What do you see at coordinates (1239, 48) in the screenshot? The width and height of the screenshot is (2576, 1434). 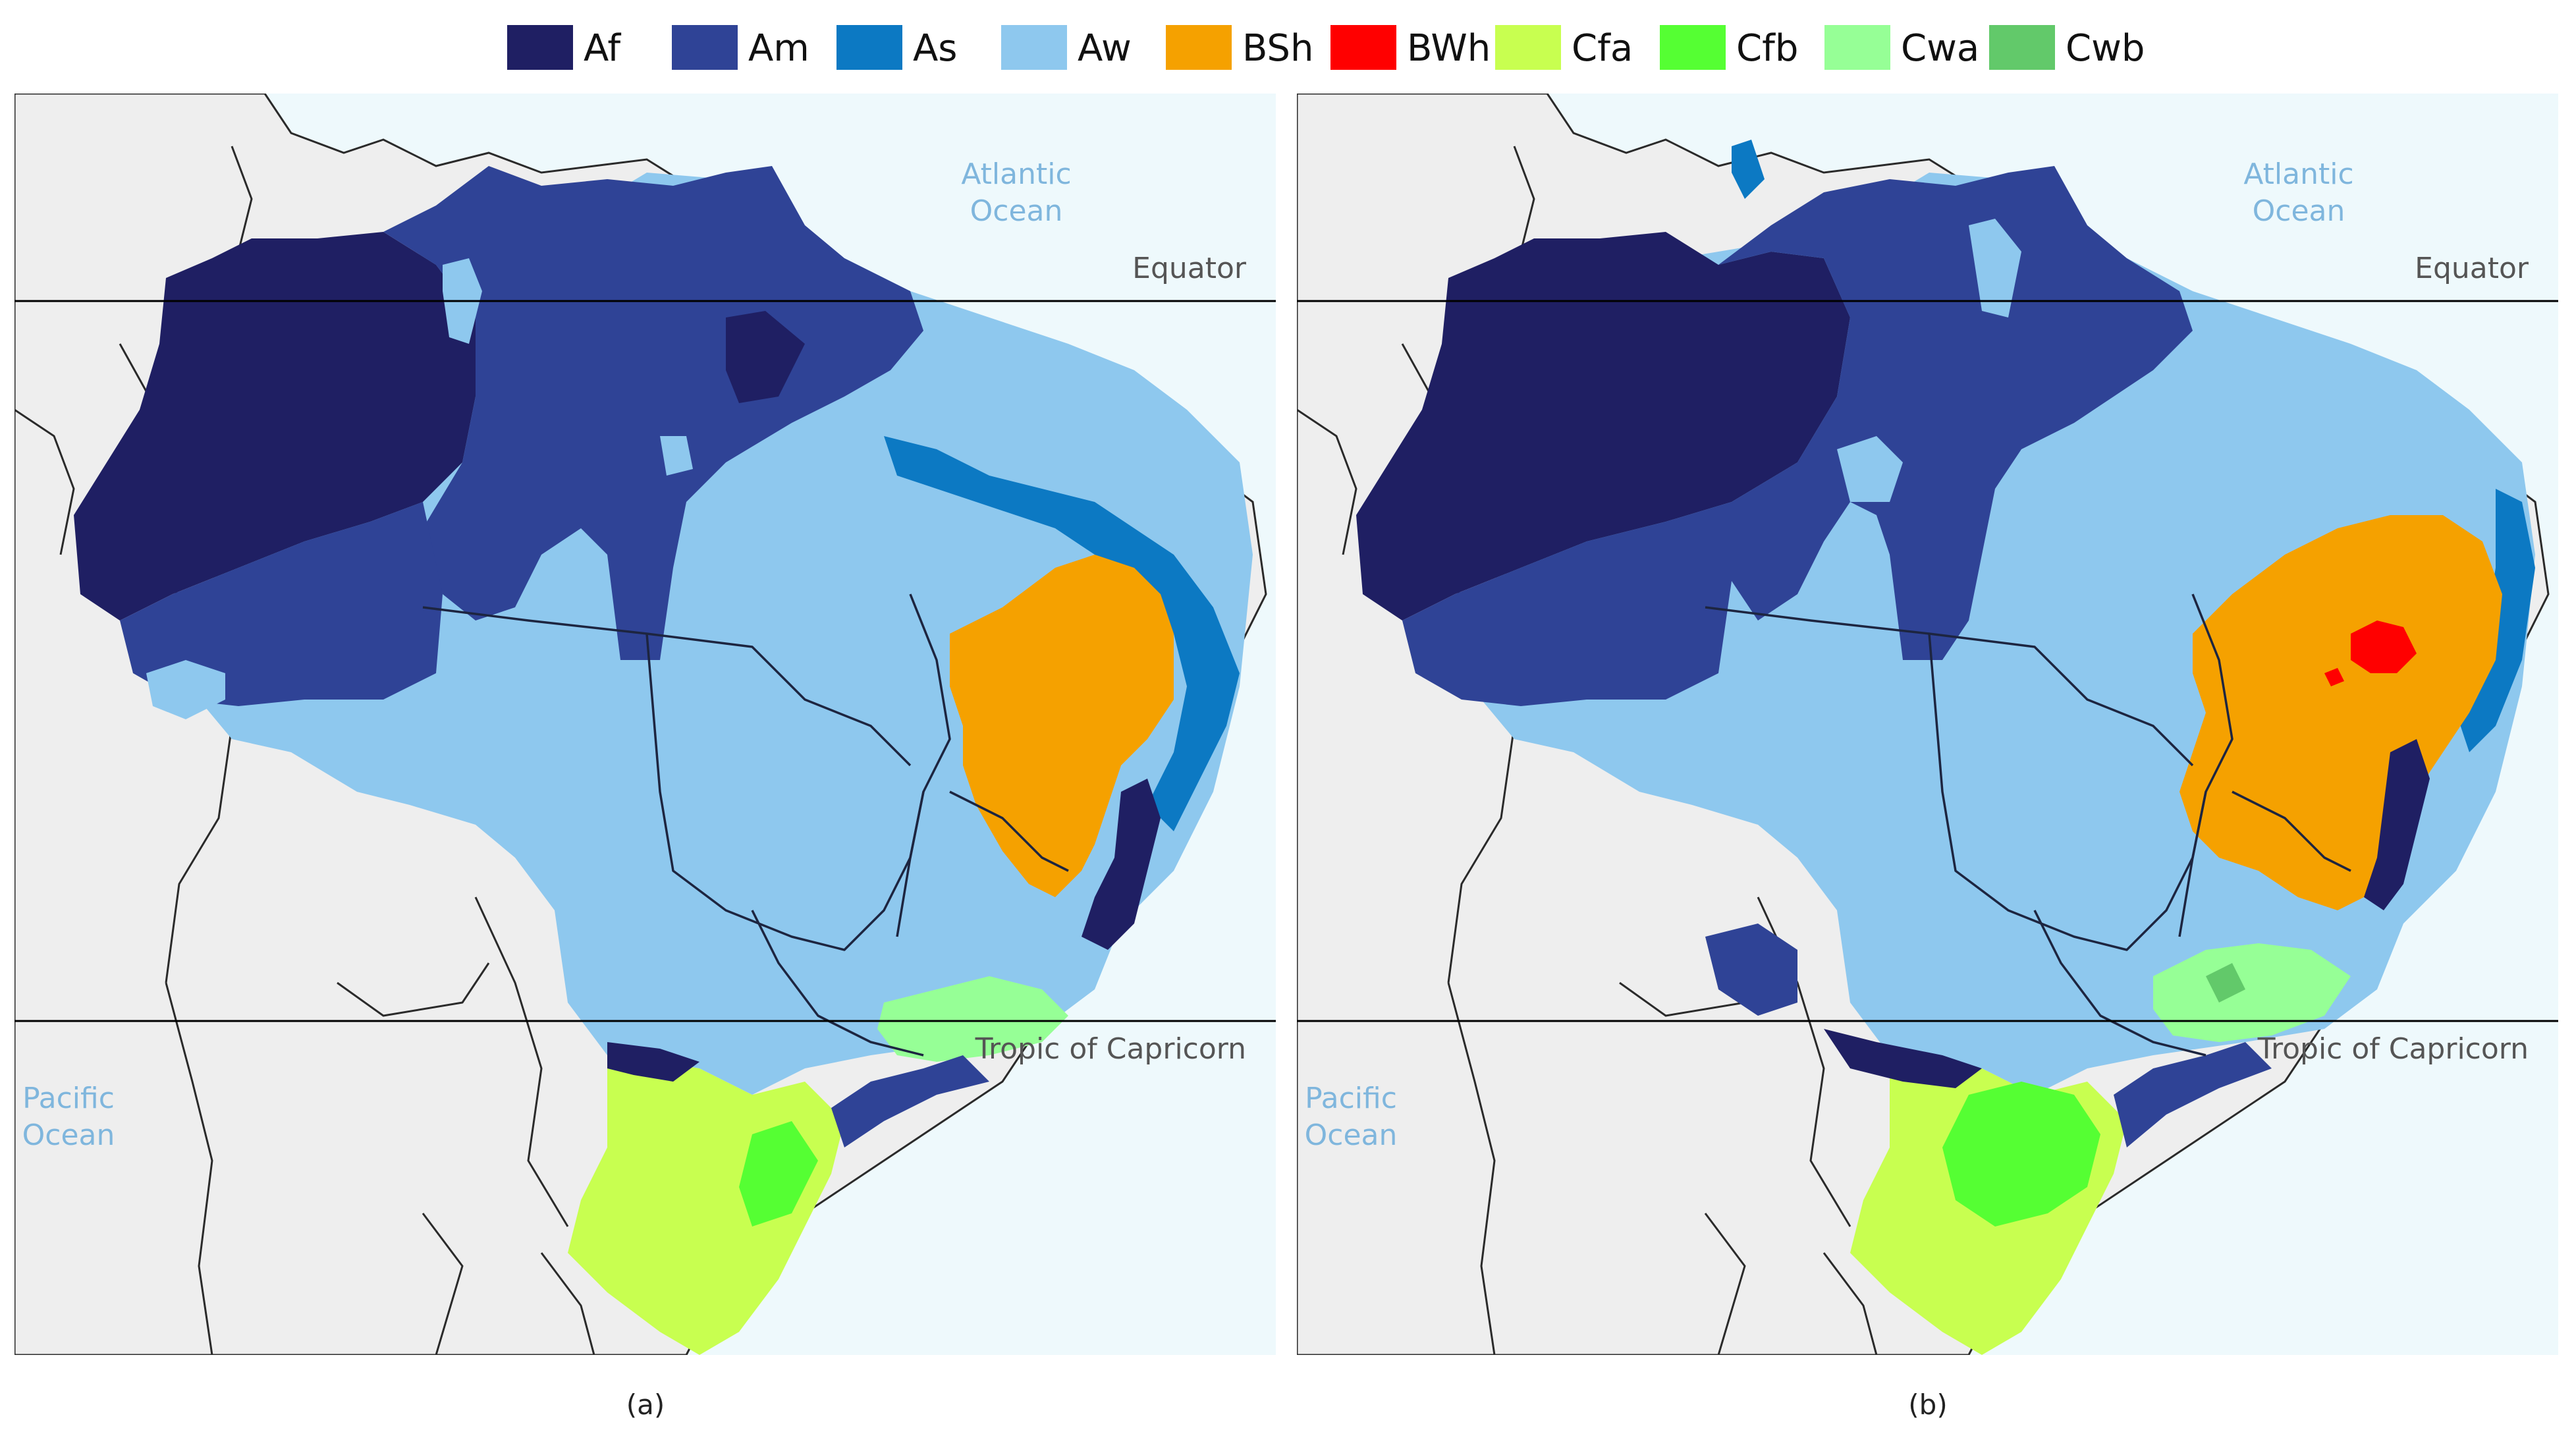 I see `legend-item-bsh: BSh` at bounding box center [1239, 48].